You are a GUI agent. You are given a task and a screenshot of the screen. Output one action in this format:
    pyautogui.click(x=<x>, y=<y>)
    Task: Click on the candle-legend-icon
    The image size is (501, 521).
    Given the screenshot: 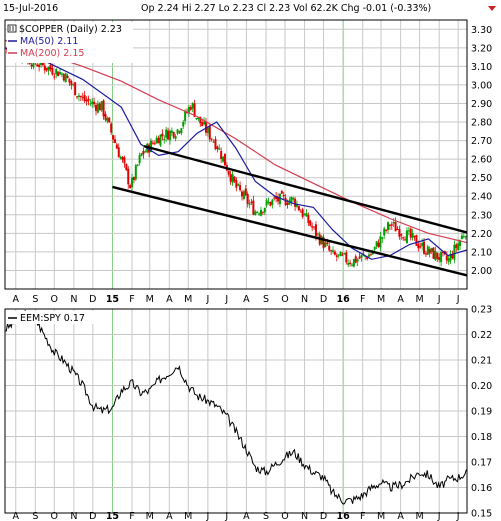 What is the action you would take?
    pyautogui.click(x=12, y=28)
    